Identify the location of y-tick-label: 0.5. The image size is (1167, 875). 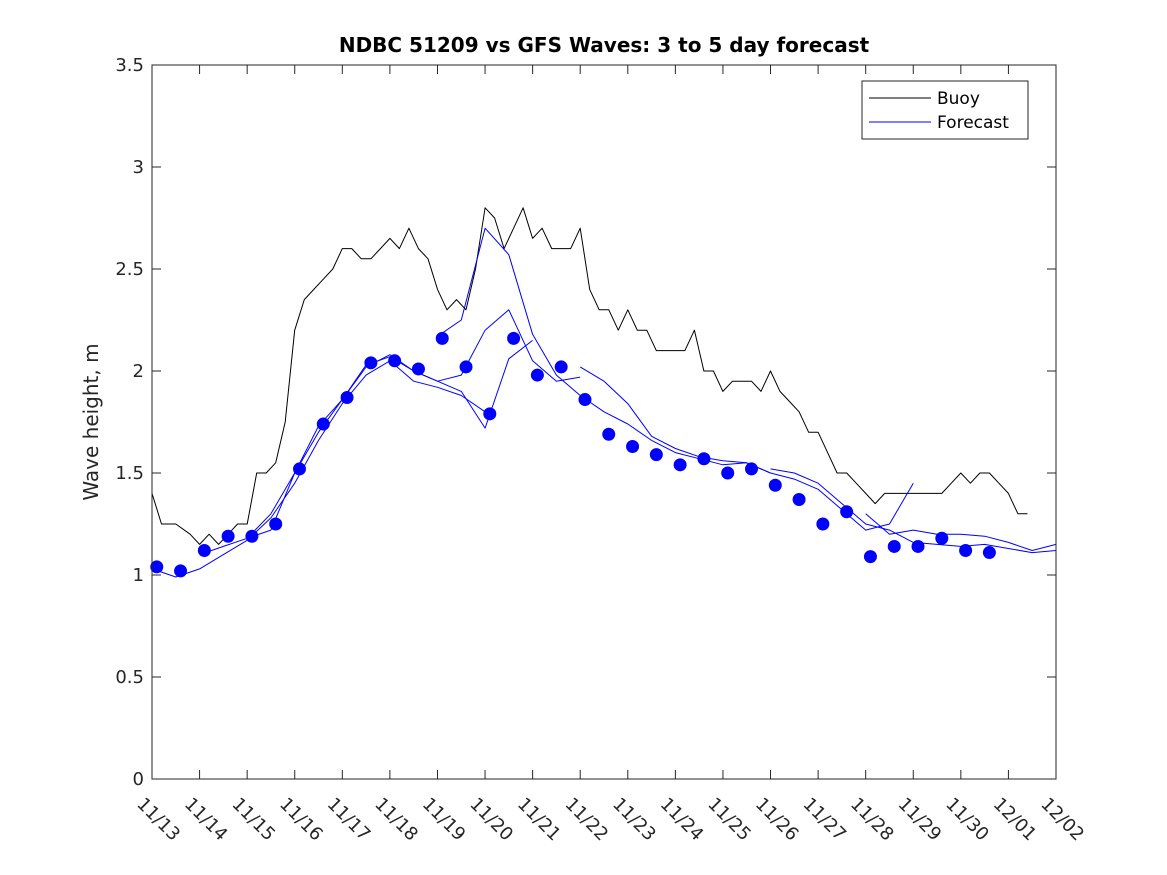
(129, 677).